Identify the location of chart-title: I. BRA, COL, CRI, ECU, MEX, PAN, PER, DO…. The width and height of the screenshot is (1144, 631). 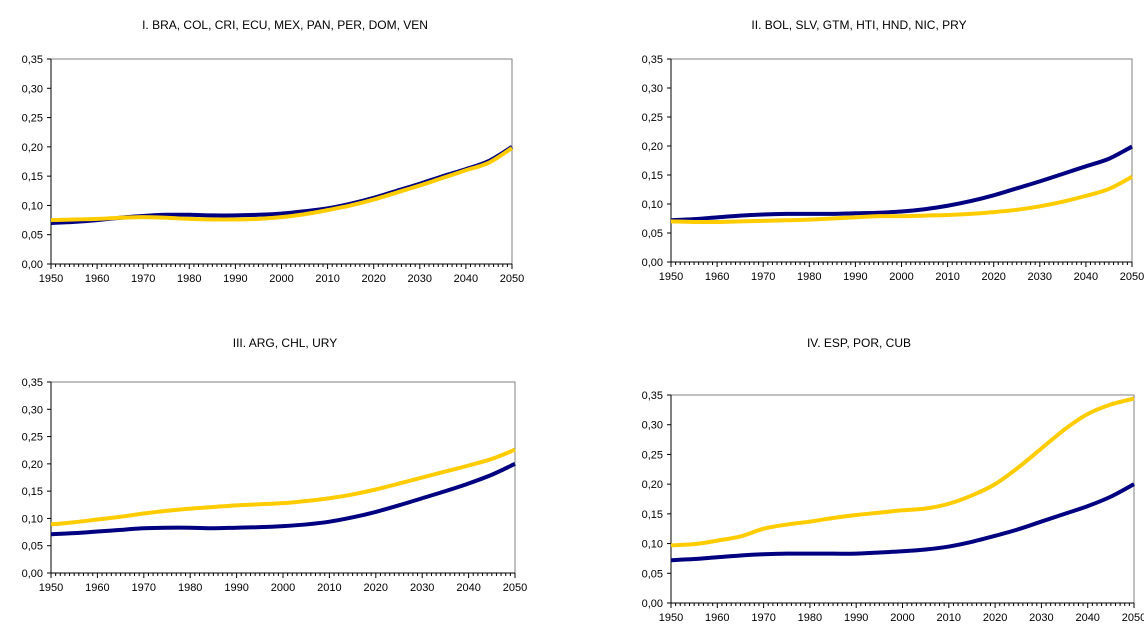
(285, 25).